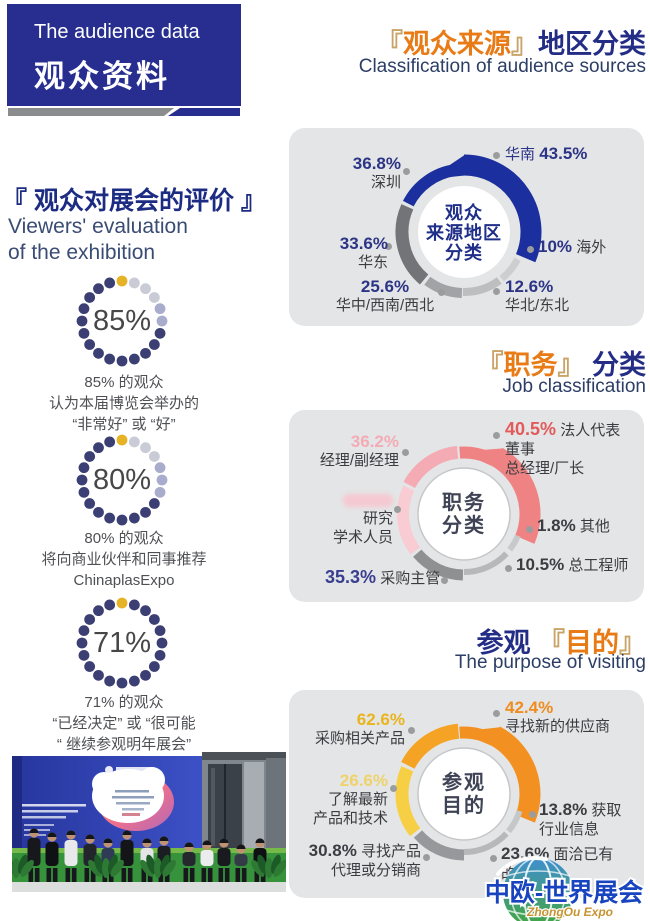 This screenshot has height=921, width=650. Describe the element at coordinates (546, 153) in the screenshot. I see `label-huanan: 华南 43.5%` at that location.